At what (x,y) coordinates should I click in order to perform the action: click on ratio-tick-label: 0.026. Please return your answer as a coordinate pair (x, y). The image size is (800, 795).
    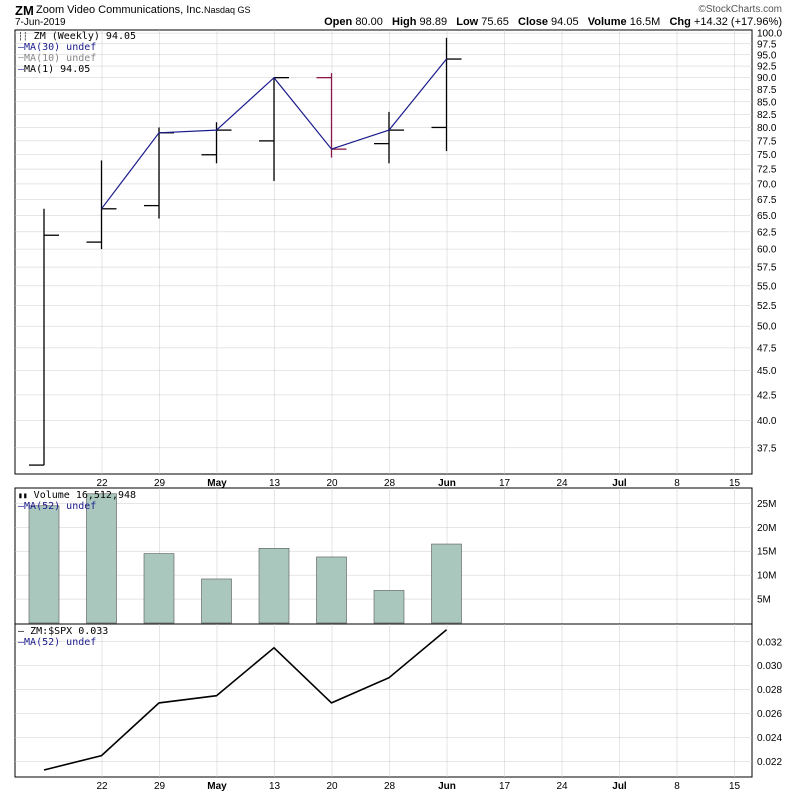
    Looking at the image, I should click on (769, 714).